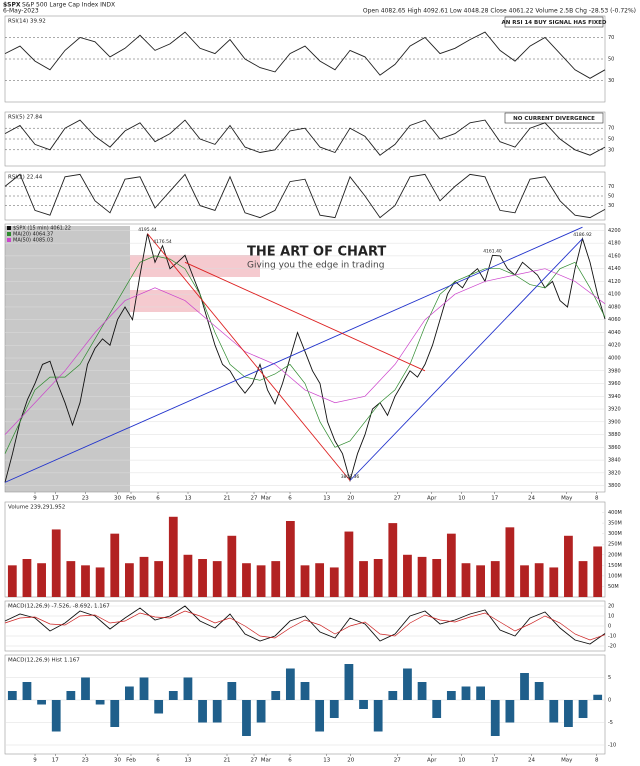  What do you see at coordinates (466, 359) in the screenshot?
I see `trend-line` at bounding box center [466, 359].